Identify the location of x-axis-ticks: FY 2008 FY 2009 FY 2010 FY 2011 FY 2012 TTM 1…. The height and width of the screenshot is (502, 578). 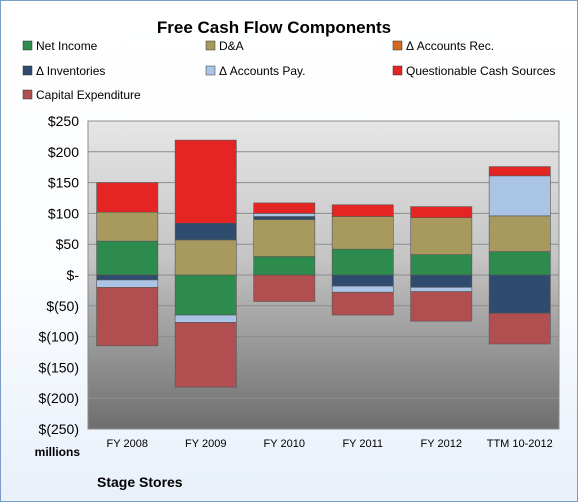
(330, 444).